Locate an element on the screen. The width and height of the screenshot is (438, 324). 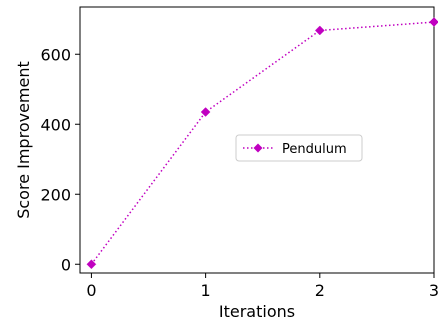
y-axis-ticks: 0 200 400 600 is located at coordinates (60, 159).